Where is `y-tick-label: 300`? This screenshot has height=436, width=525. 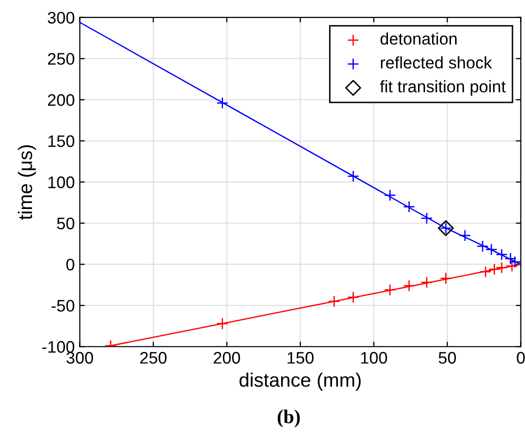 y-tick-label: 300 is located at coordinates (61, 18).